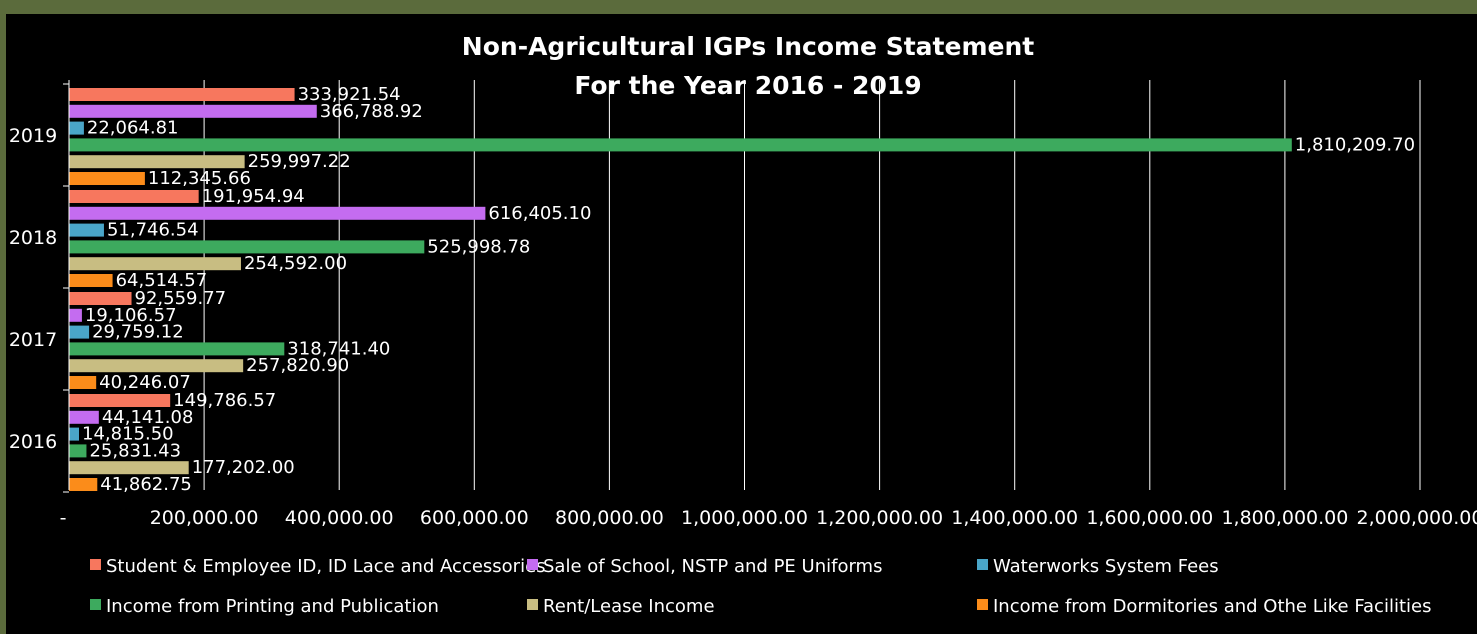  Describe the element at coordinates (339, 518) in the screenshot. I see `x-tick-label: 400,000.00` at that location.